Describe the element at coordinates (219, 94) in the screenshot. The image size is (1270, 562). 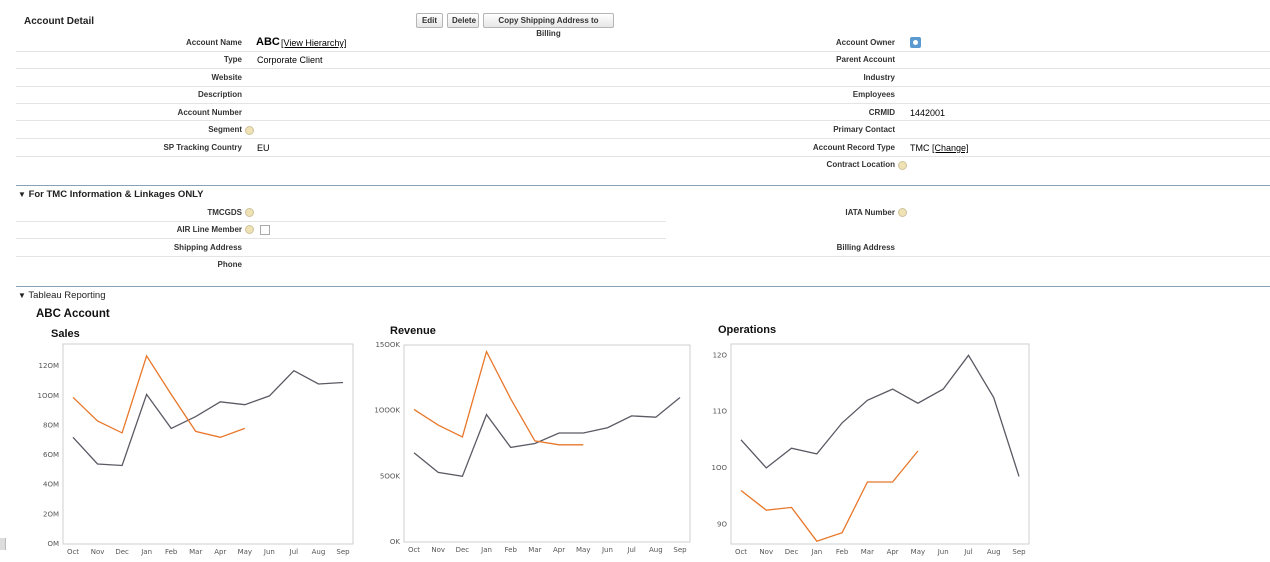
I see `description-label: Description` at that location.